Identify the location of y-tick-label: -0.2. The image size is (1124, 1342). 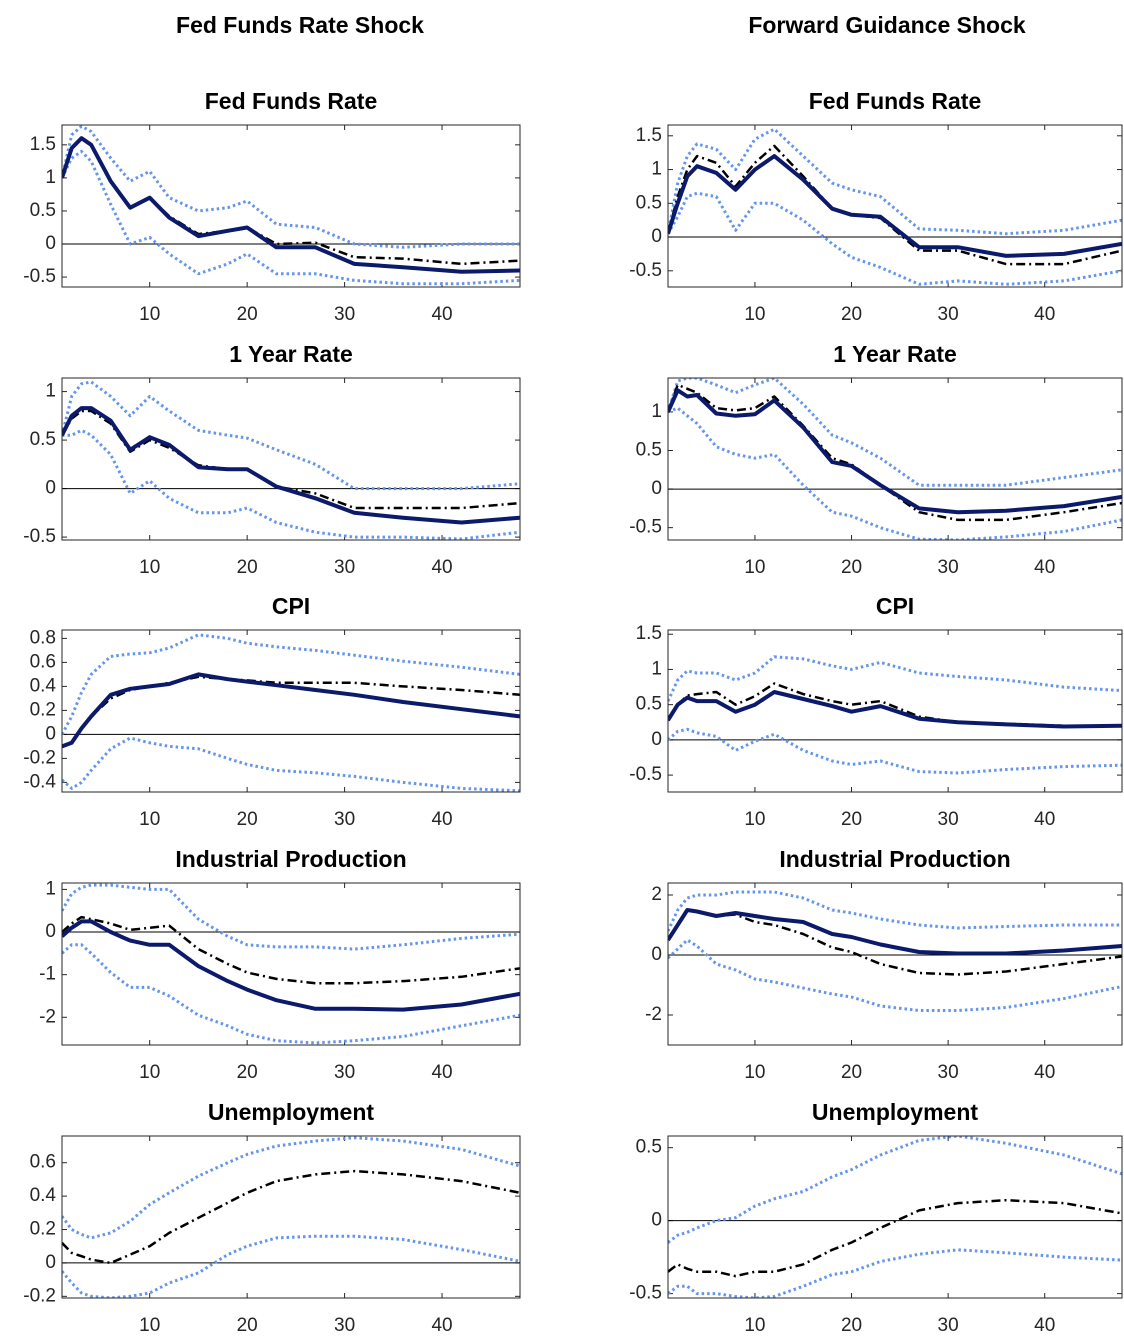
(39, 1295).